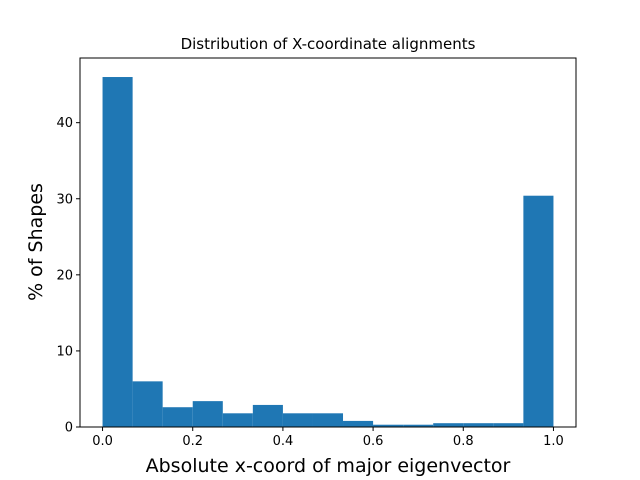 Image resolution: width=640 pixels, height=480 pixels. I want to click on y-axis-ticks: 0 10 20 30 40, so click(68, 276).